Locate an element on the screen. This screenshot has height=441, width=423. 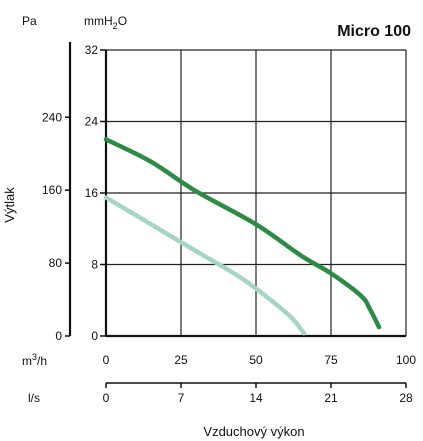
mmh2o-tick-label: 16 is located at coordinates (92, 193).